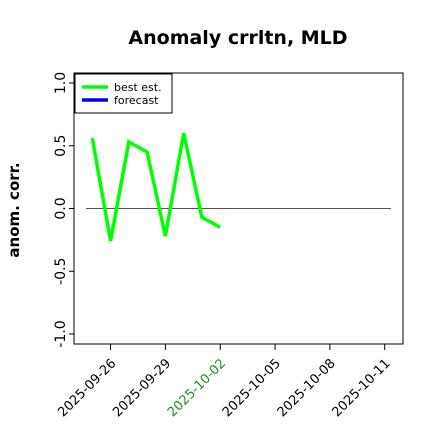  I want to click on y-tick-label: 1.0, so click(61, 83).